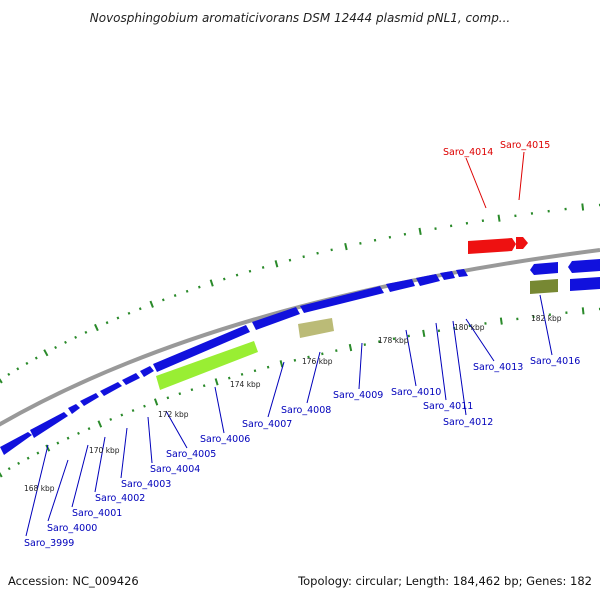  Describe the element at coordinates (448, 406) in the screenshot. I see `gene-label-saro-4011: Saro_4011` at that location.